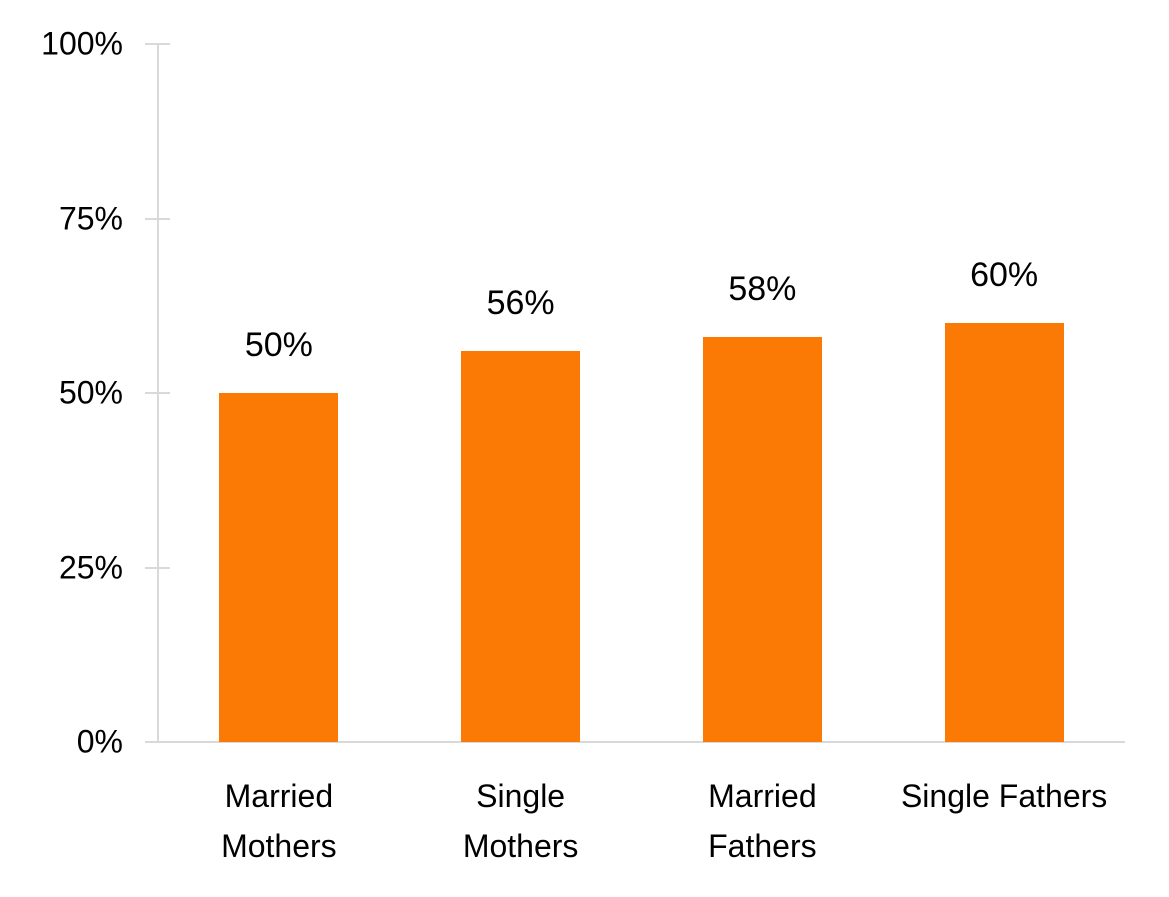  Describe the element at coordinates (521, 821) in the screenshot. I see `category-label-single-mothers: Single Mothers` at that location.